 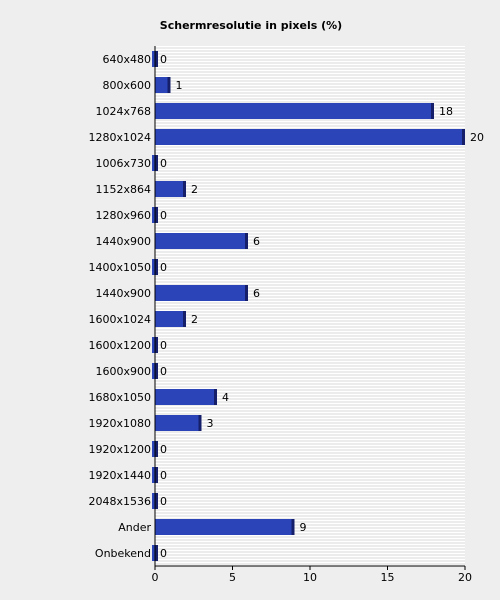 I want to click on category-label: 1024x768, so click(x=124, y=111).